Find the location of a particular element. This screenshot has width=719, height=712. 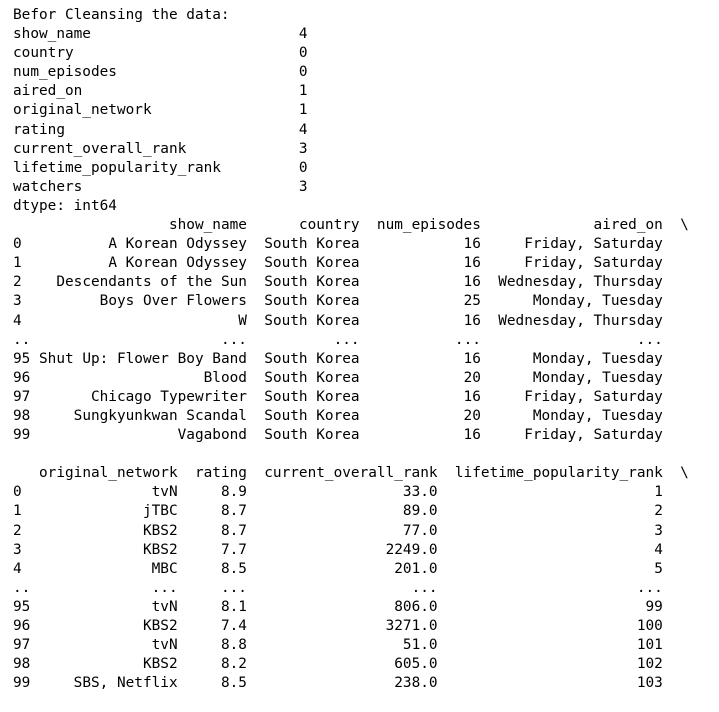

table-cell: 100 is located at coordinates (649, 626).